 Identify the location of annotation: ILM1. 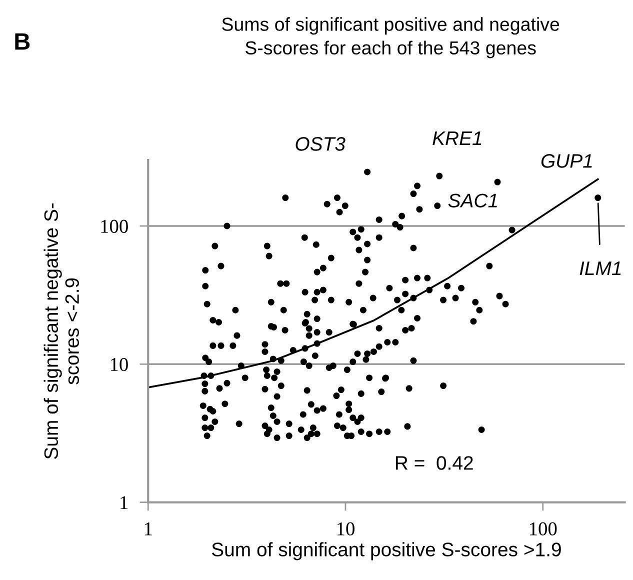
(600, 269).